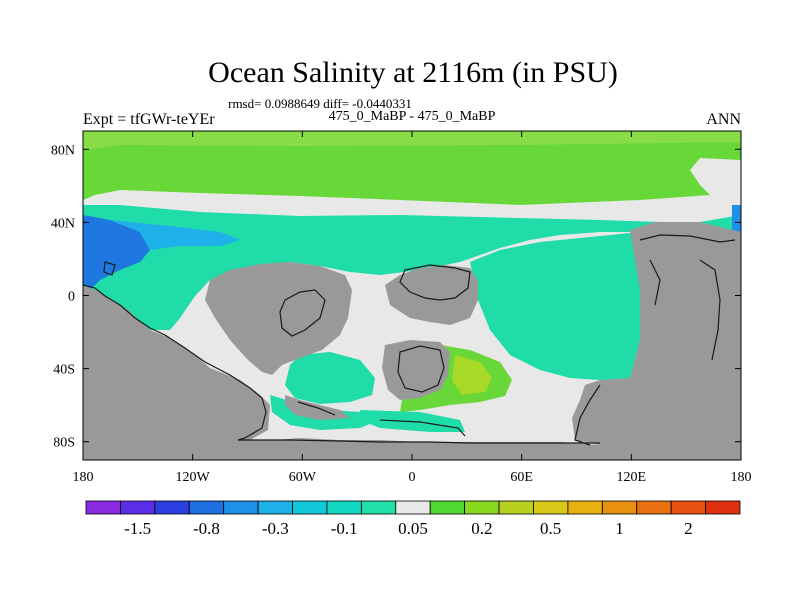  I want to click on x-tick-label: 60W, so click(303, 477).